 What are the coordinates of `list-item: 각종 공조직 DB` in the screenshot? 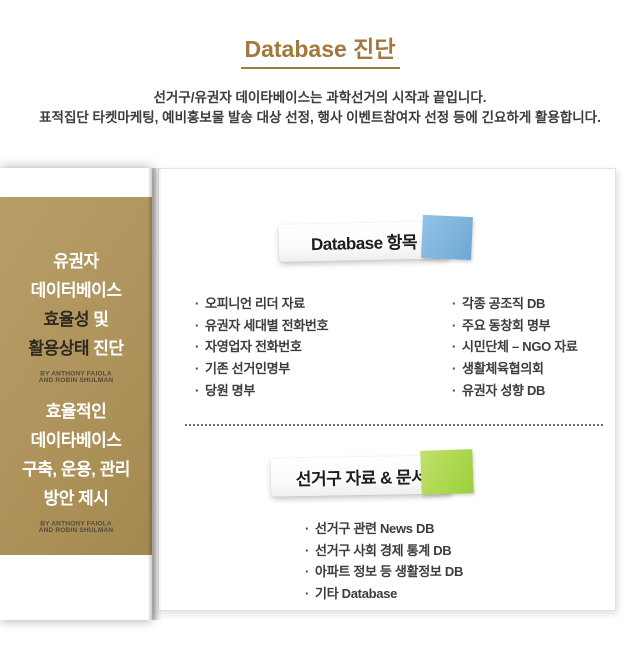 It's located at (515, 304).